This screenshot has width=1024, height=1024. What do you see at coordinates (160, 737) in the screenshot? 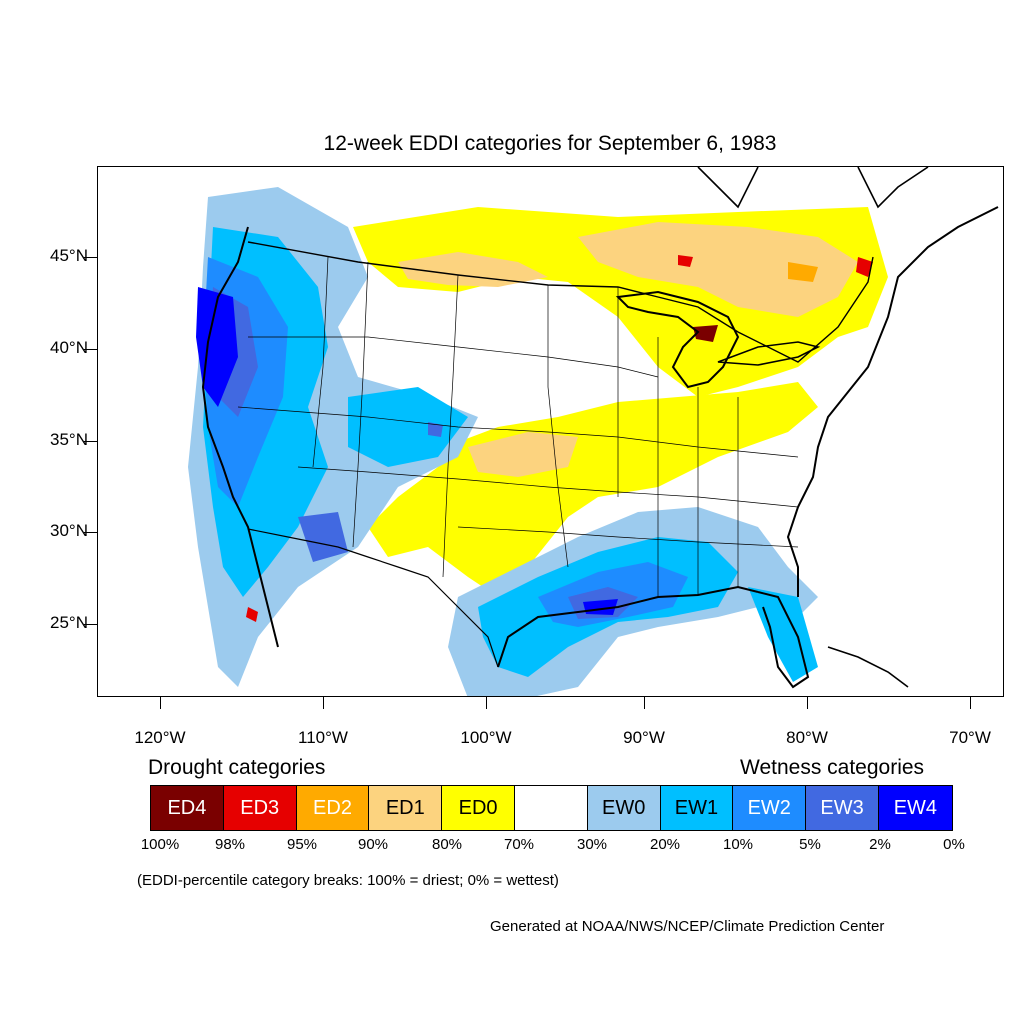
I see `lon-label-120: 120°W` at bounding box center [160, 737].